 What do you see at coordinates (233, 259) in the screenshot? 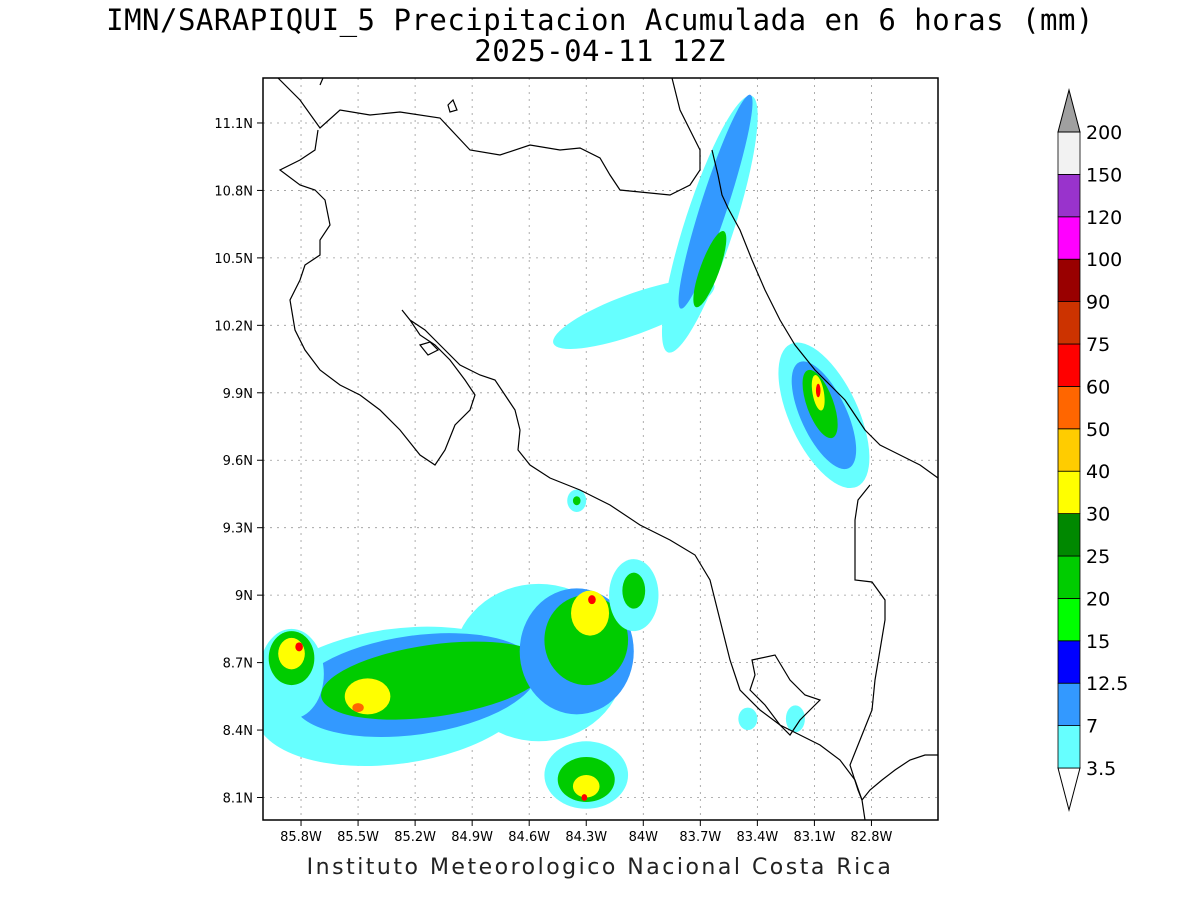
I see `lat-tick-label: 10.5N` at bounding box center [233, 259].